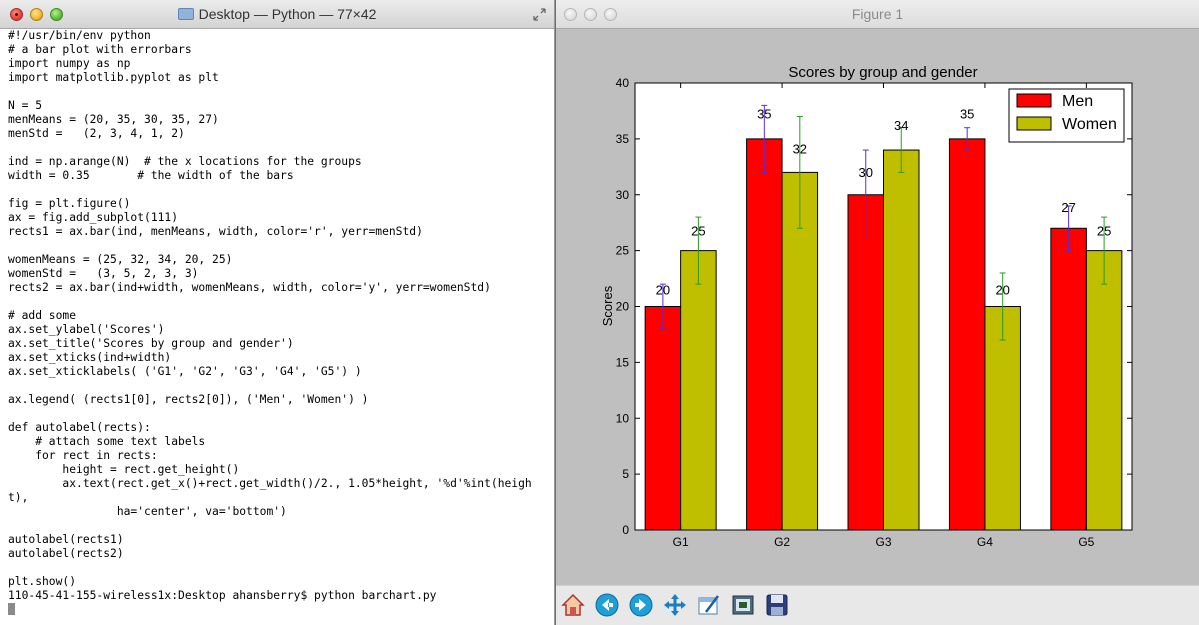  What do you see at coordinates (185, 14) in the screenshot?
I see `folder-icon` at bounding box center [185, 14].